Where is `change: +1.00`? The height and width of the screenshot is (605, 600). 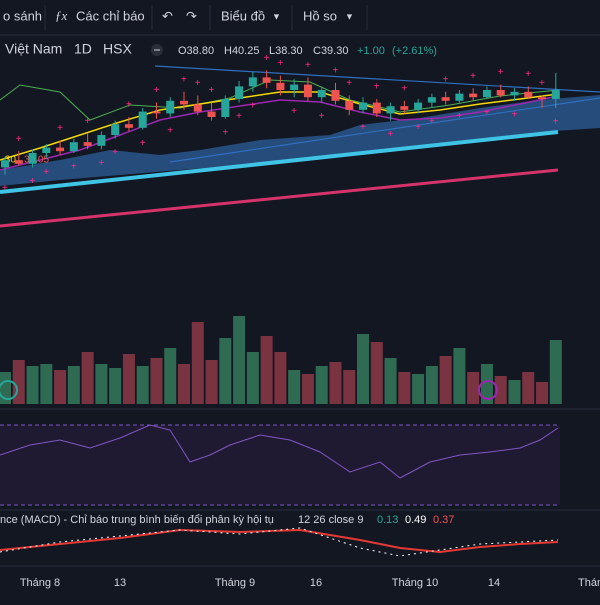
change: +1.00 is located at coordinates (371, 51).